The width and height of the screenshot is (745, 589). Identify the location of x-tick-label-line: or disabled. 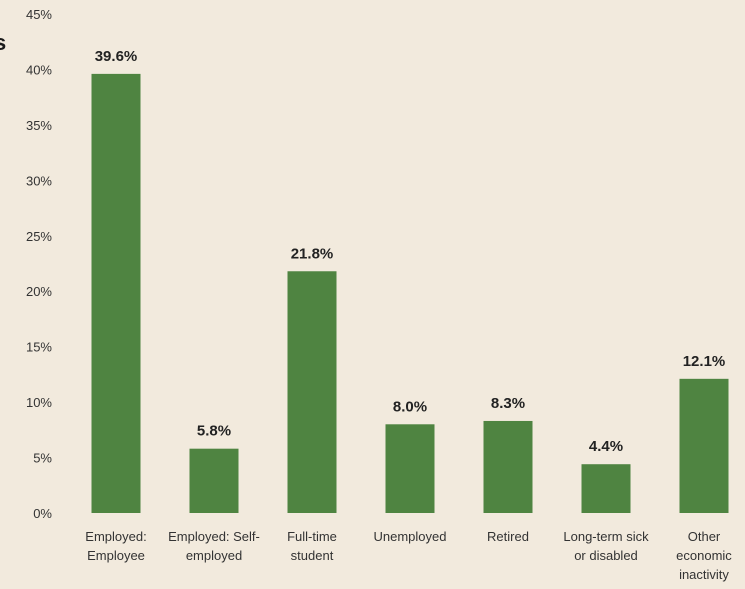
(606, 555).